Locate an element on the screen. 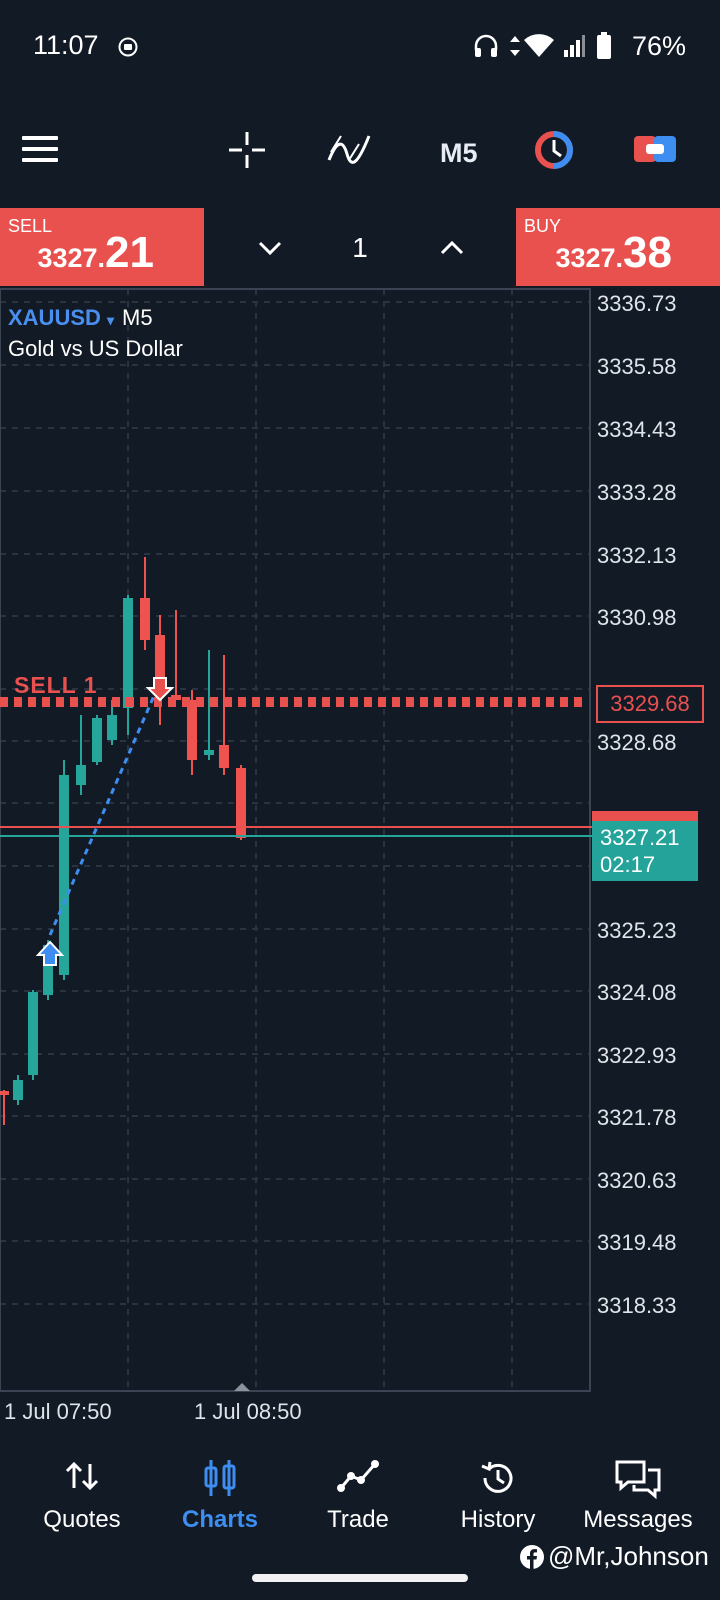 The image size is (720, 1600). sell-order-label: SELL 1 is located at coordinates (56, 685).